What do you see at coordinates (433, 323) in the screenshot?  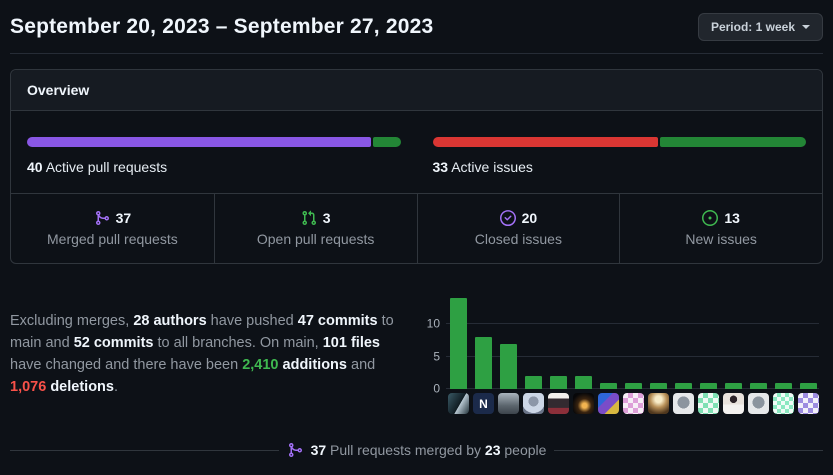 I see `y-axis-tick-label: 10` at bounding box center [433, 323].